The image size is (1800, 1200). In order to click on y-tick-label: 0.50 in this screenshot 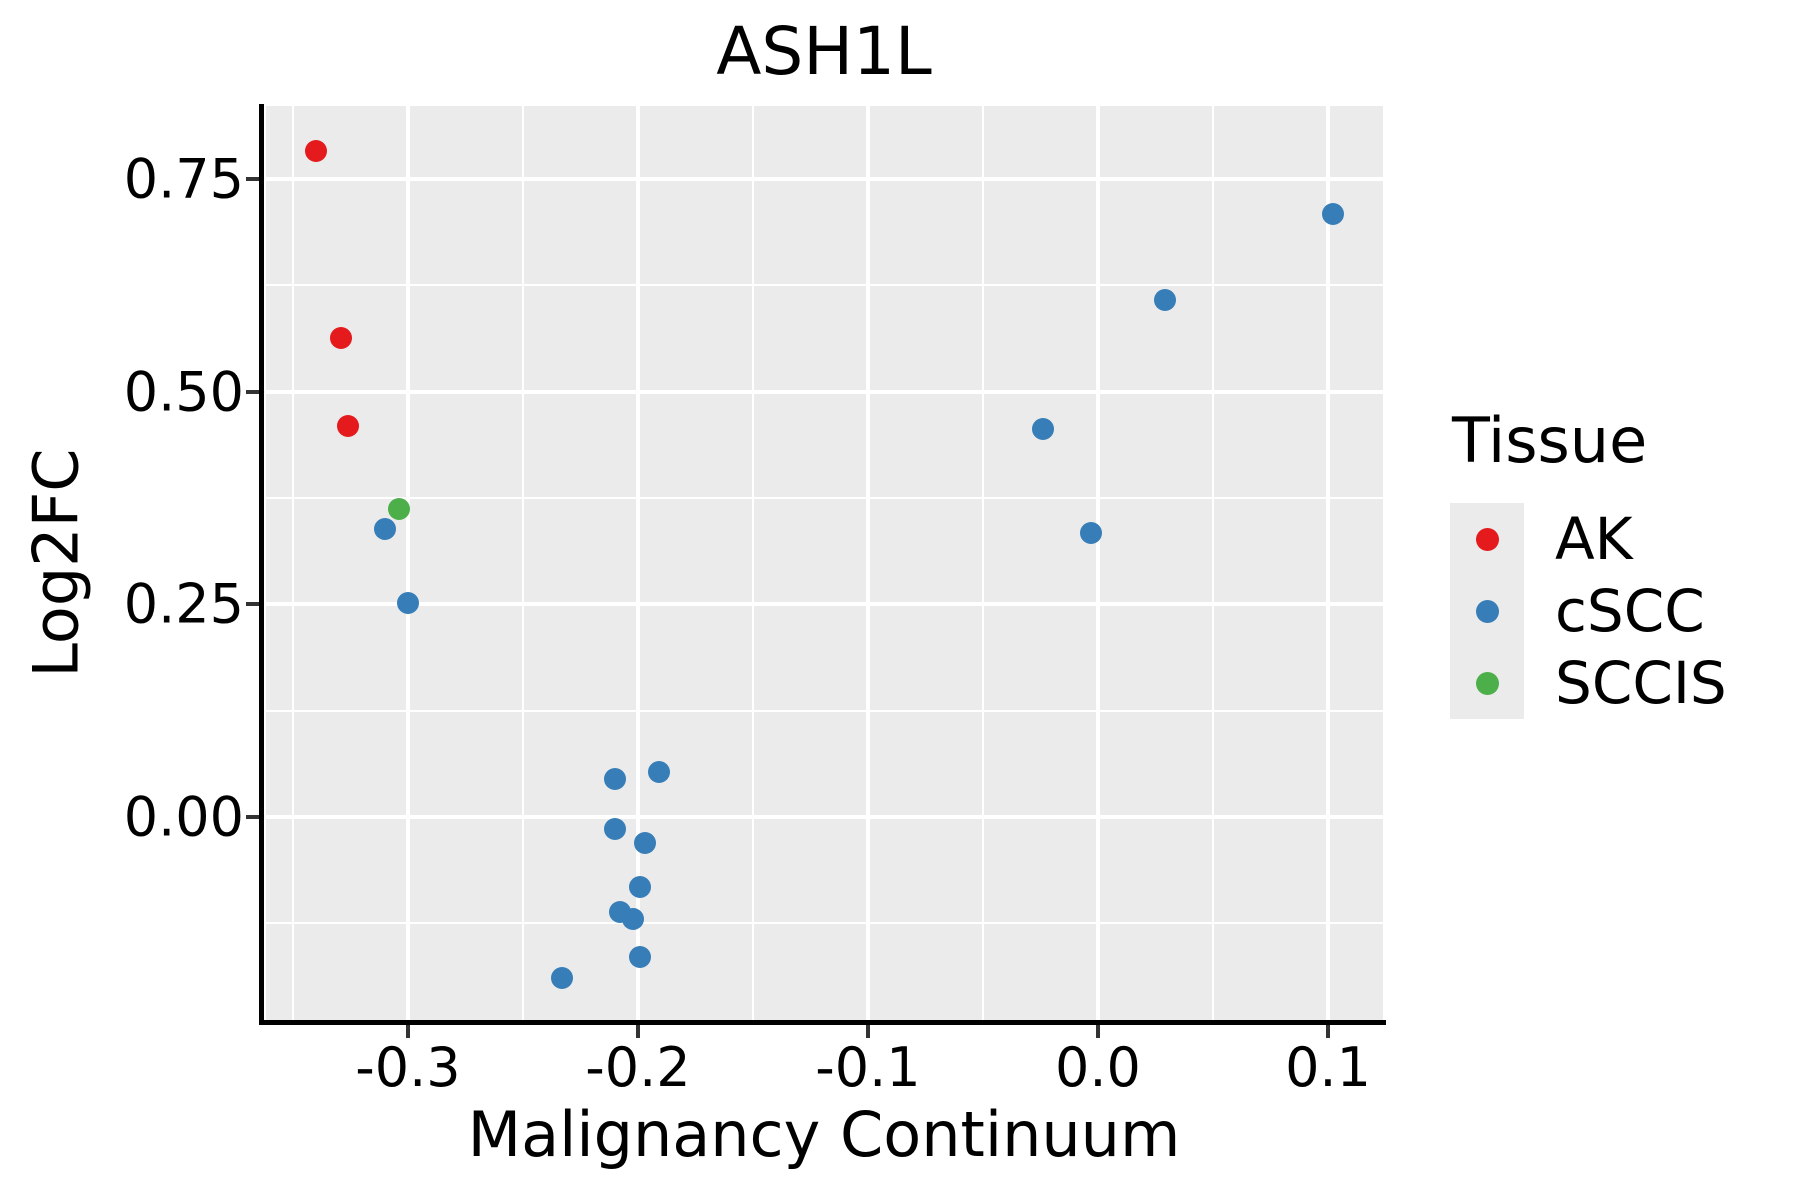, I will do `click(183, 392)`.